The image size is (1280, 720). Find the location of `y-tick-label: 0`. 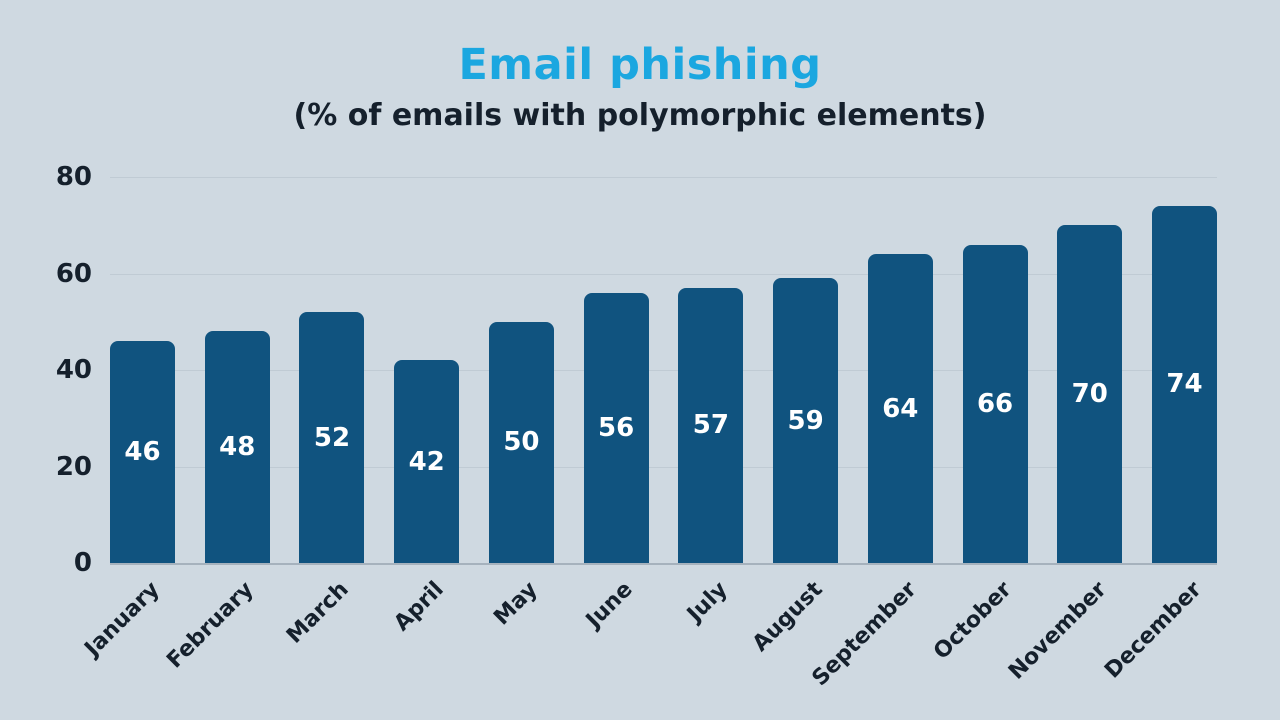

y-tick-label: 0 is located at coordinates (82, 563).